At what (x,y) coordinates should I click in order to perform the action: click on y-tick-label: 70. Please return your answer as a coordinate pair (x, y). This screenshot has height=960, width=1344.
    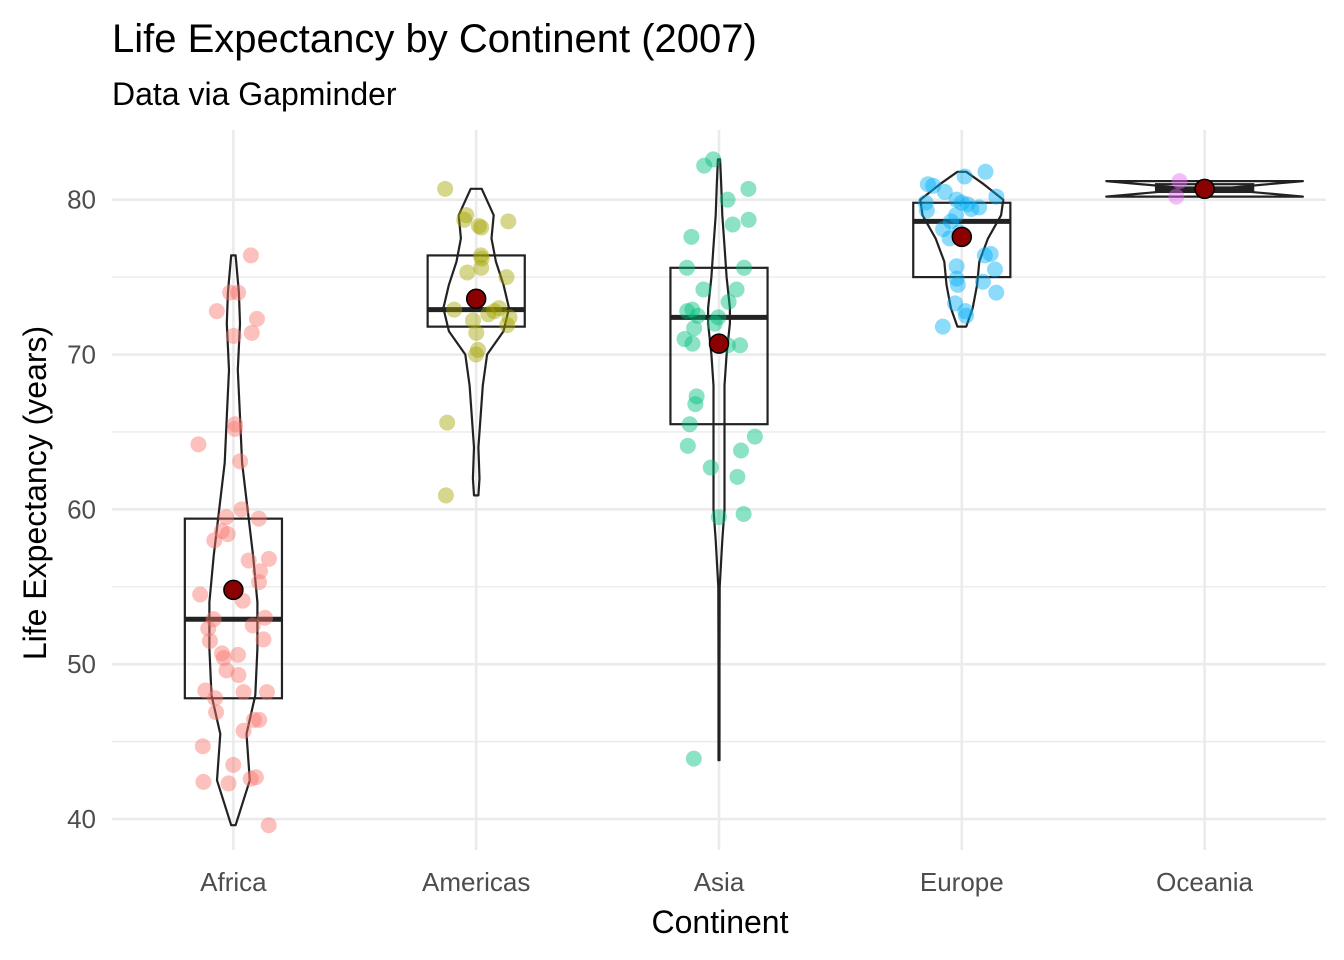
    Looking at the image, I should click on (81, 355).